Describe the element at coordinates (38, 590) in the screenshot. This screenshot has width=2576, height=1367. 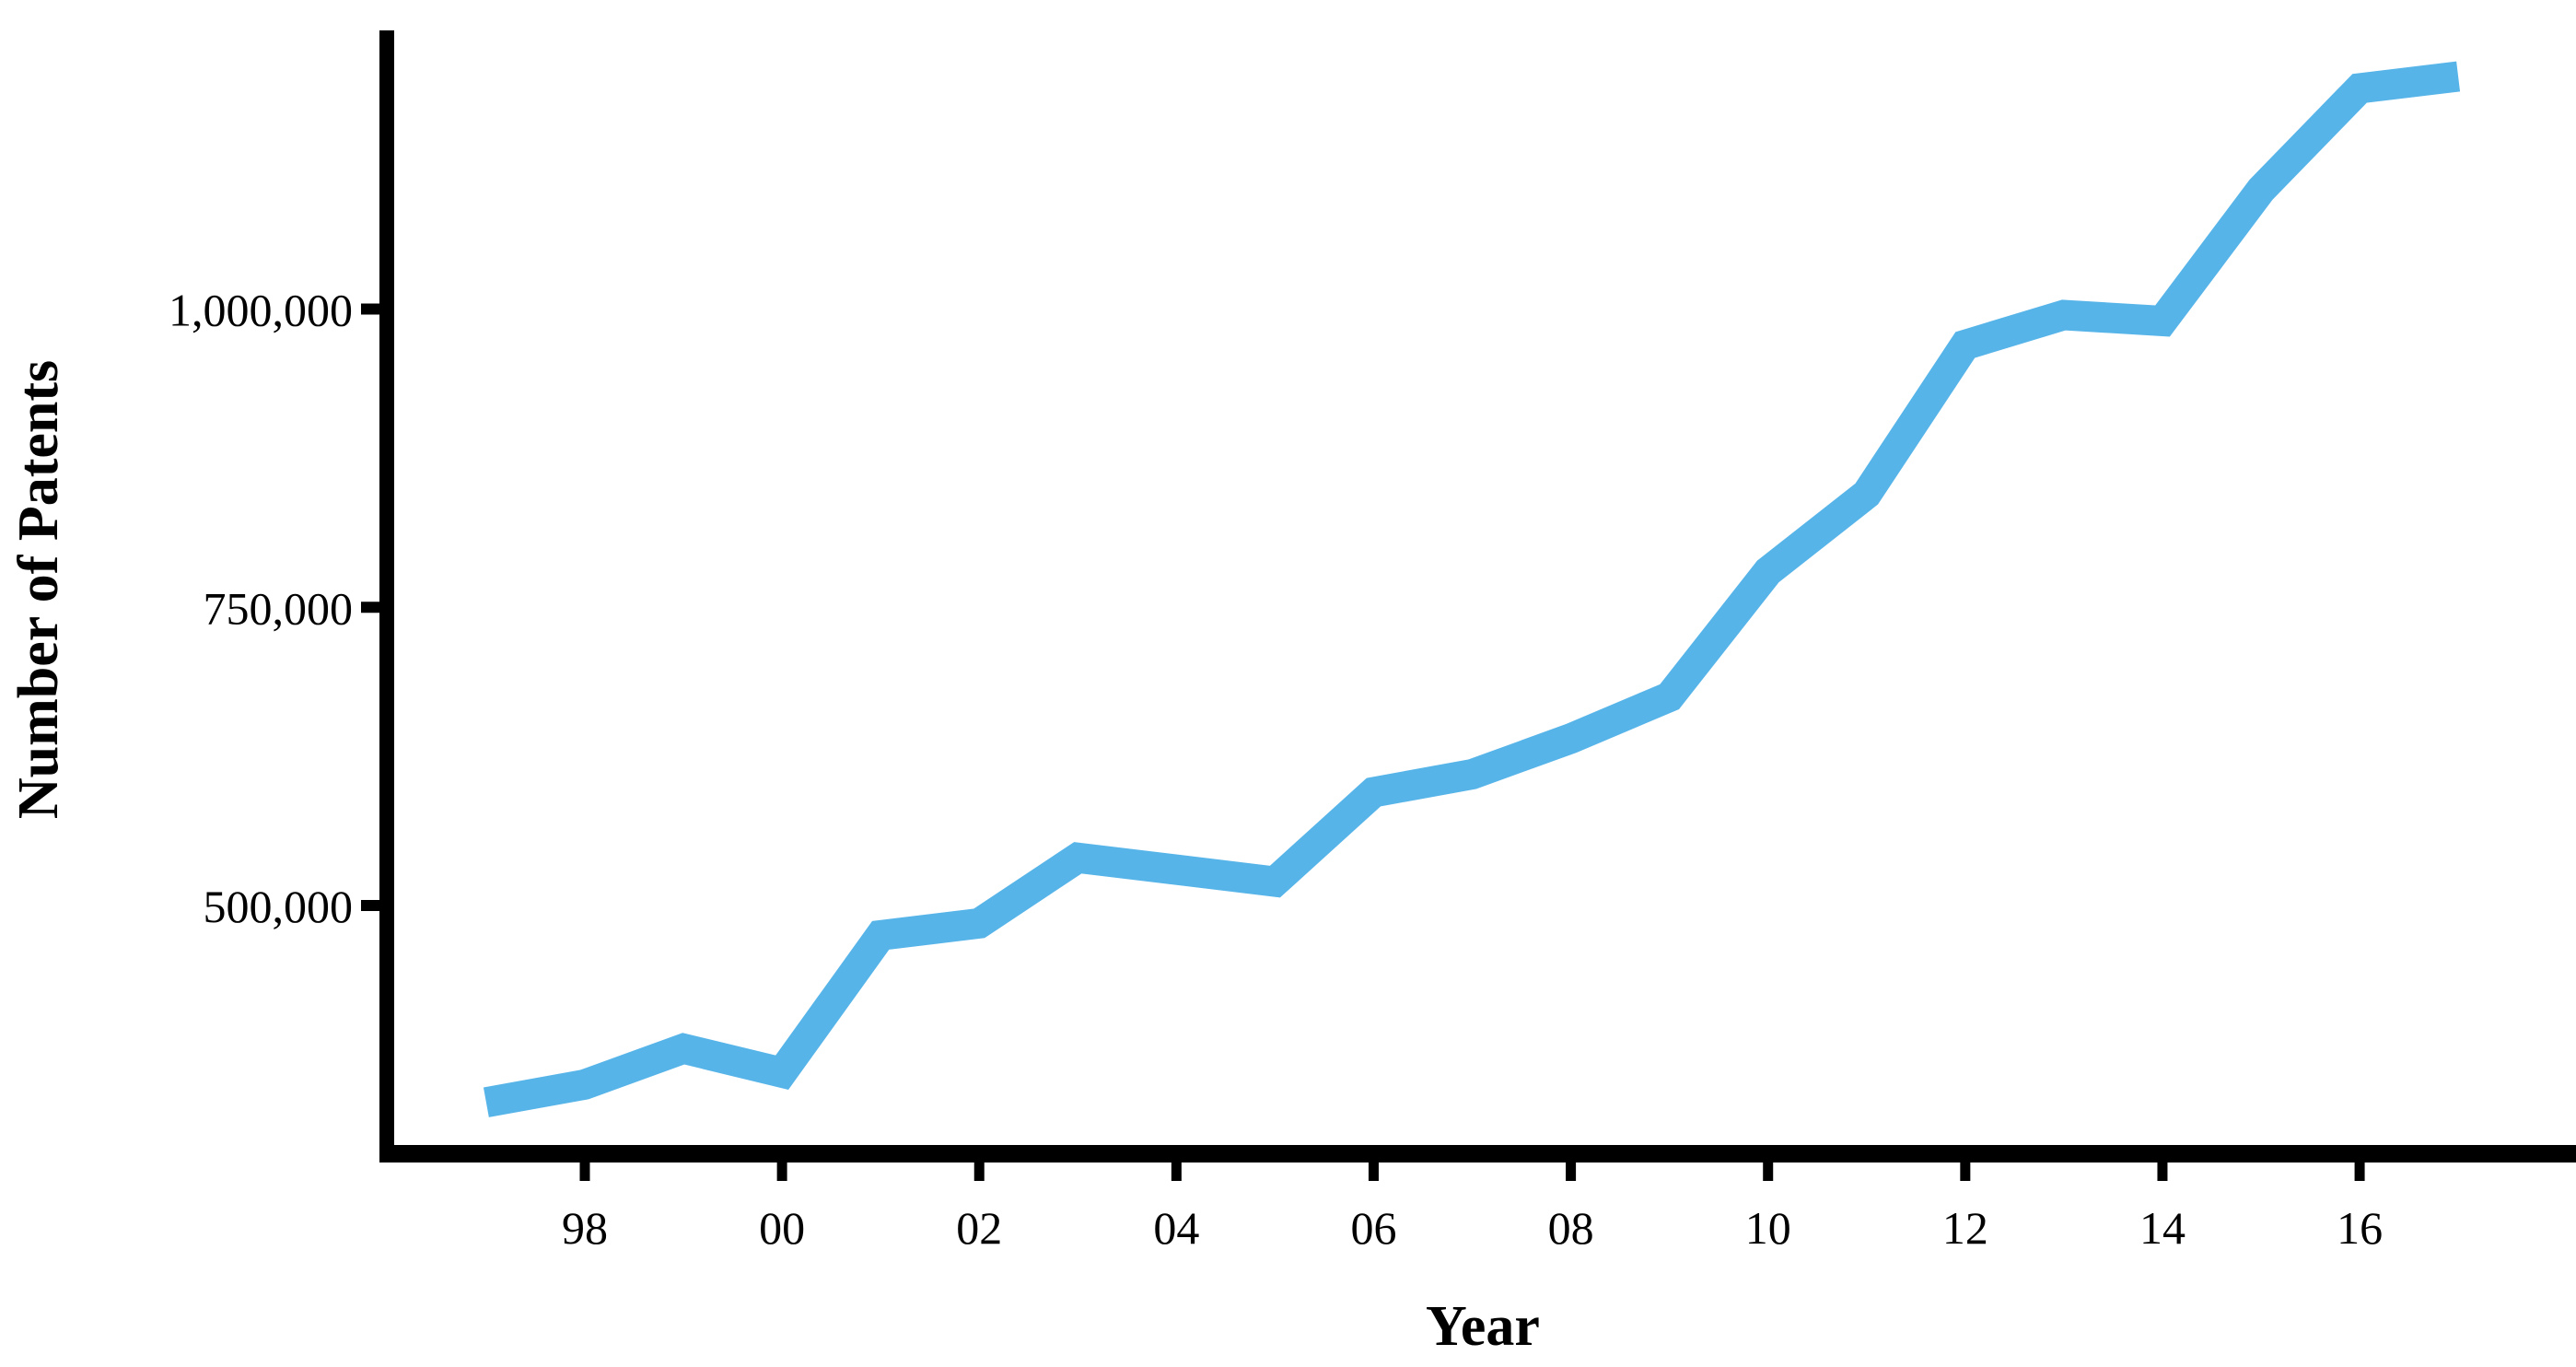
I see `y-axis-title: Number of Patents` at that location.